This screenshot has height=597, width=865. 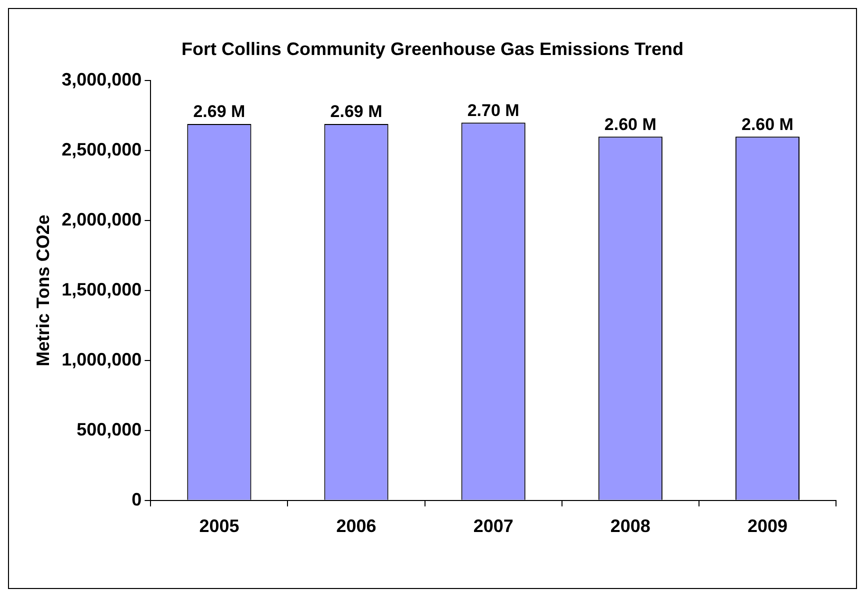 I want to click on x-tick-label: 2007, so click(x=493, y=526).